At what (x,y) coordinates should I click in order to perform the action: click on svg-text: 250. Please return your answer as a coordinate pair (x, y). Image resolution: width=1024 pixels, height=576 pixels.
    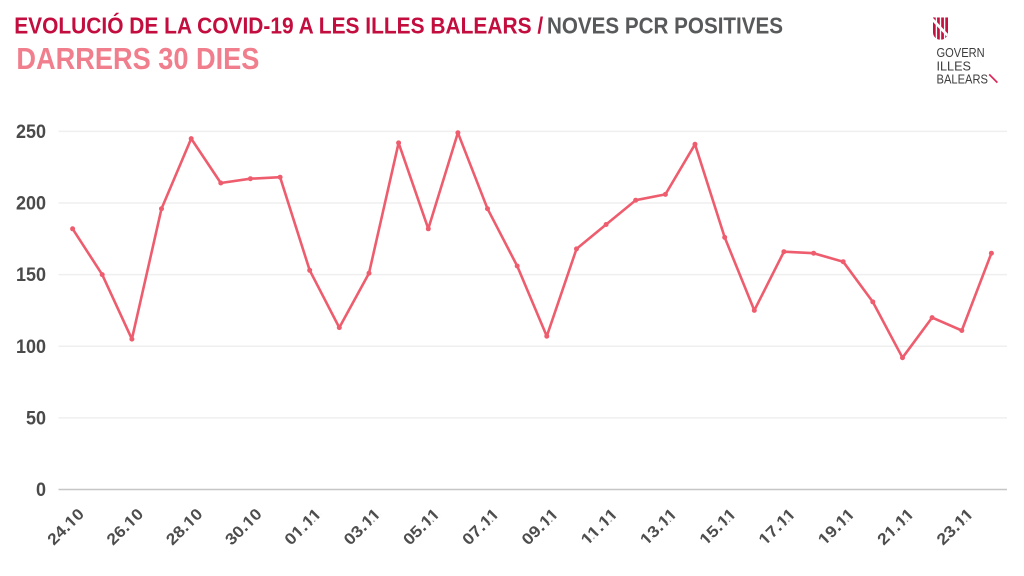
    Looking at the image, I should click on (31, 132).